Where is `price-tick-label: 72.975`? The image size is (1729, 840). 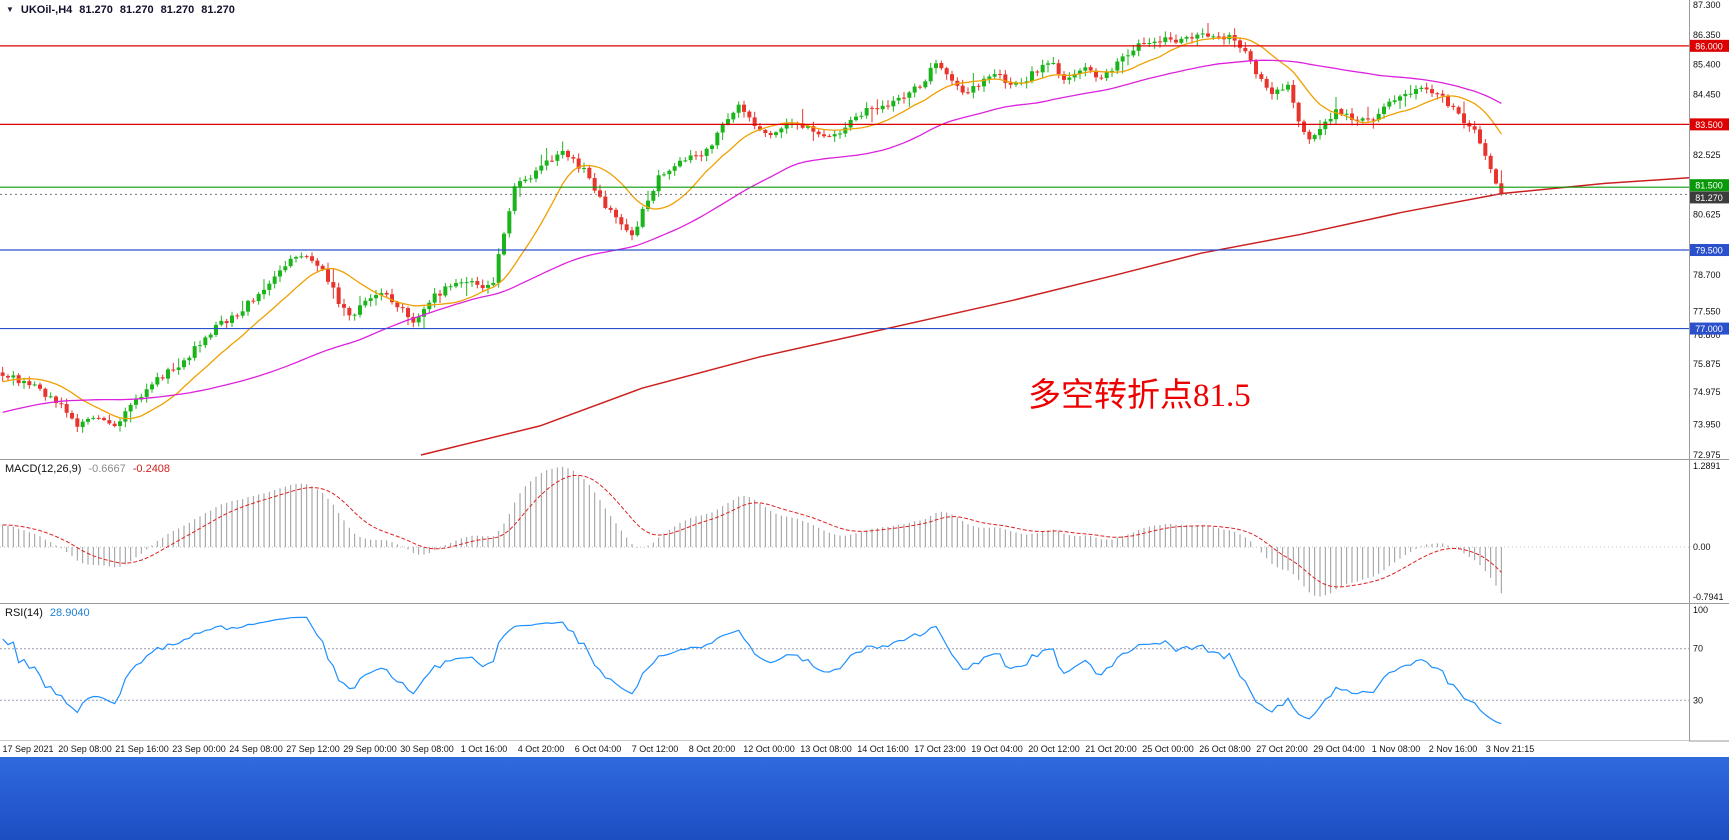 price-tick-label: 72.975 is located at coordinates (1707, 455).